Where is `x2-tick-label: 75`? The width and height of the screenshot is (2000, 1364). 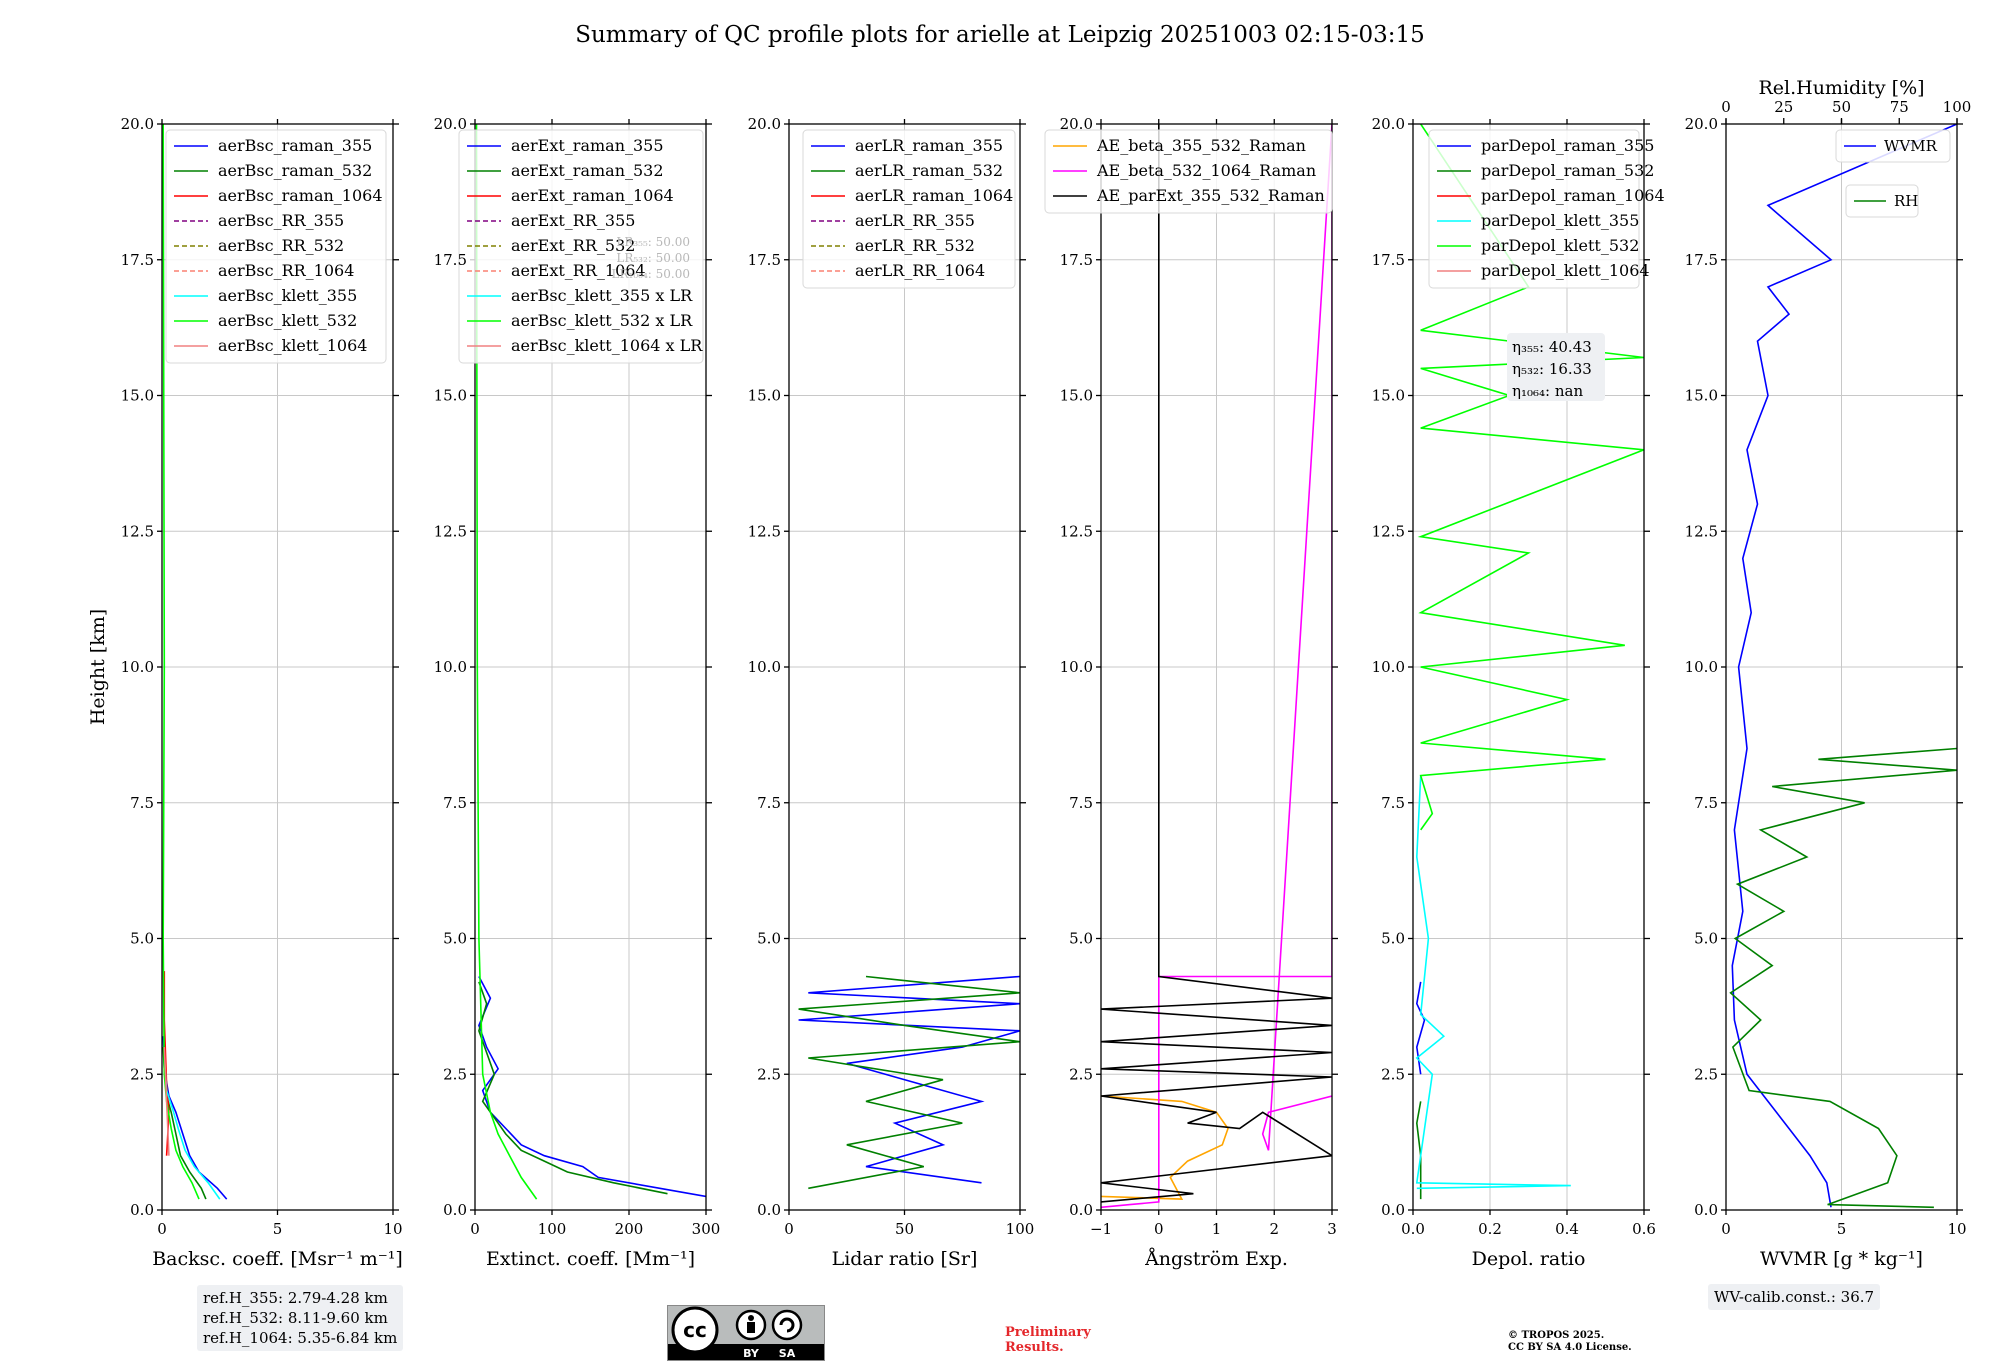 x2-tick-label: 75 is located at coordinates (1899, 107).